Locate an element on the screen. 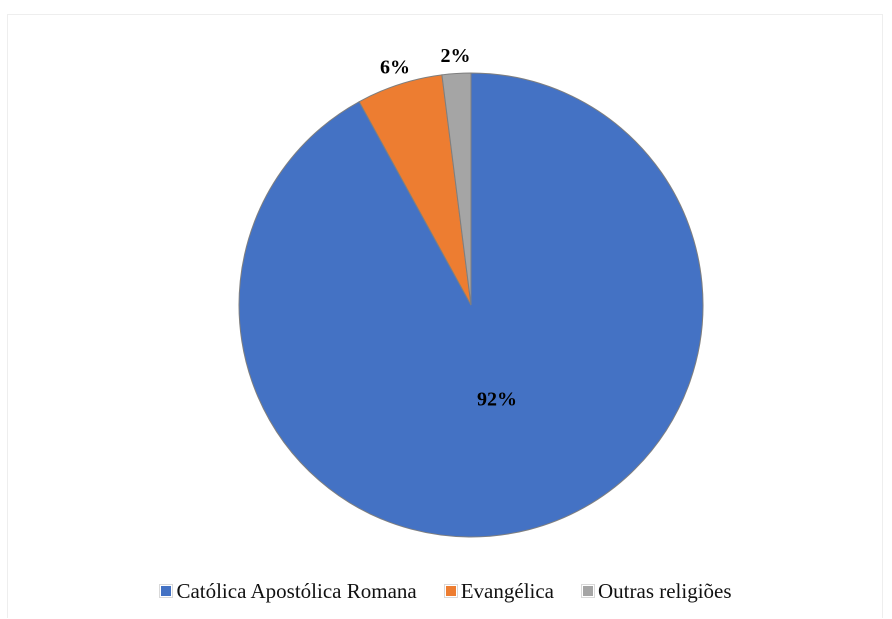  legend-label-outras: Outras religiões is located at coordinates (665, 590).